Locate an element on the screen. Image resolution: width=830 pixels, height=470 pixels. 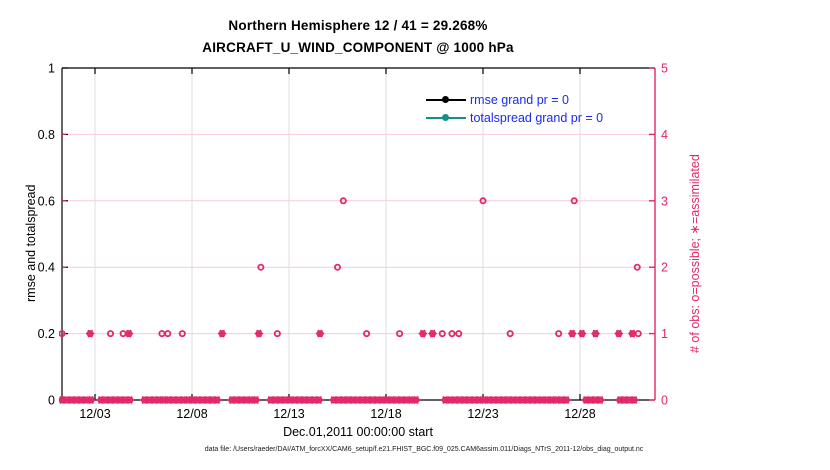
y-right-tick-label: 1 is located at coordinates (664, 334).